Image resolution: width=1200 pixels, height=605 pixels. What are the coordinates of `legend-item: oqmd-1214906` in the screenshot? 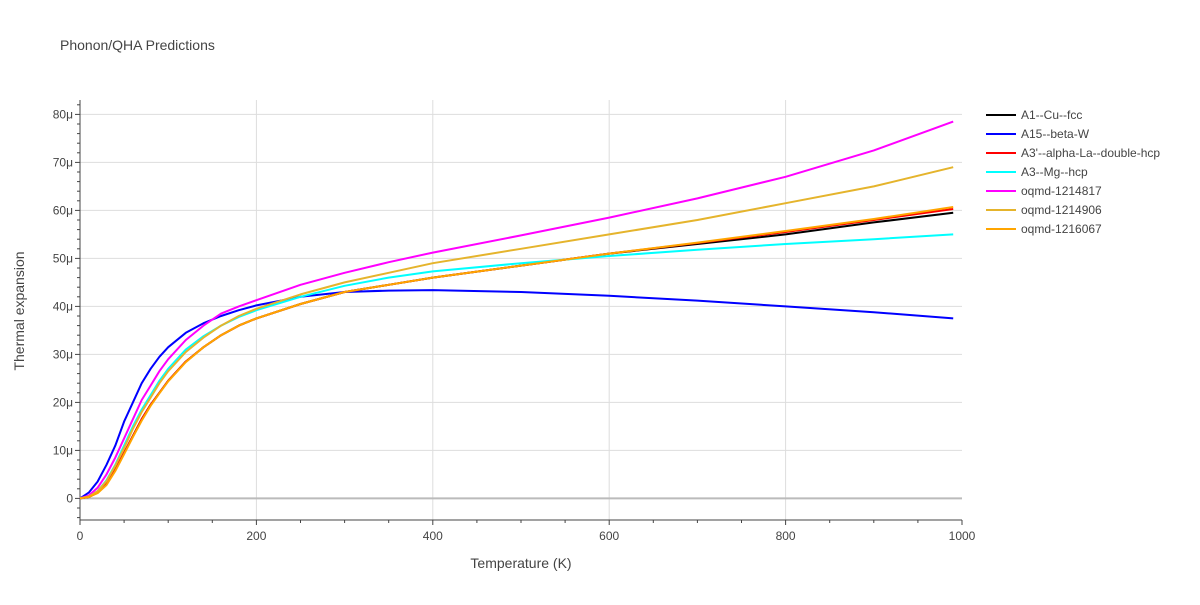 It's located at (1044, 210).